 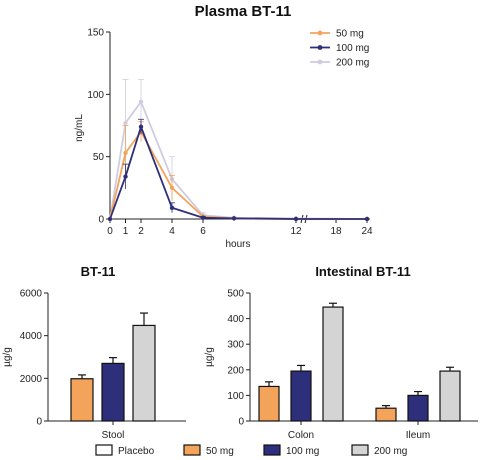 I want to click on plasma-legend-label: 50 mg, so click(x=350, y=34).